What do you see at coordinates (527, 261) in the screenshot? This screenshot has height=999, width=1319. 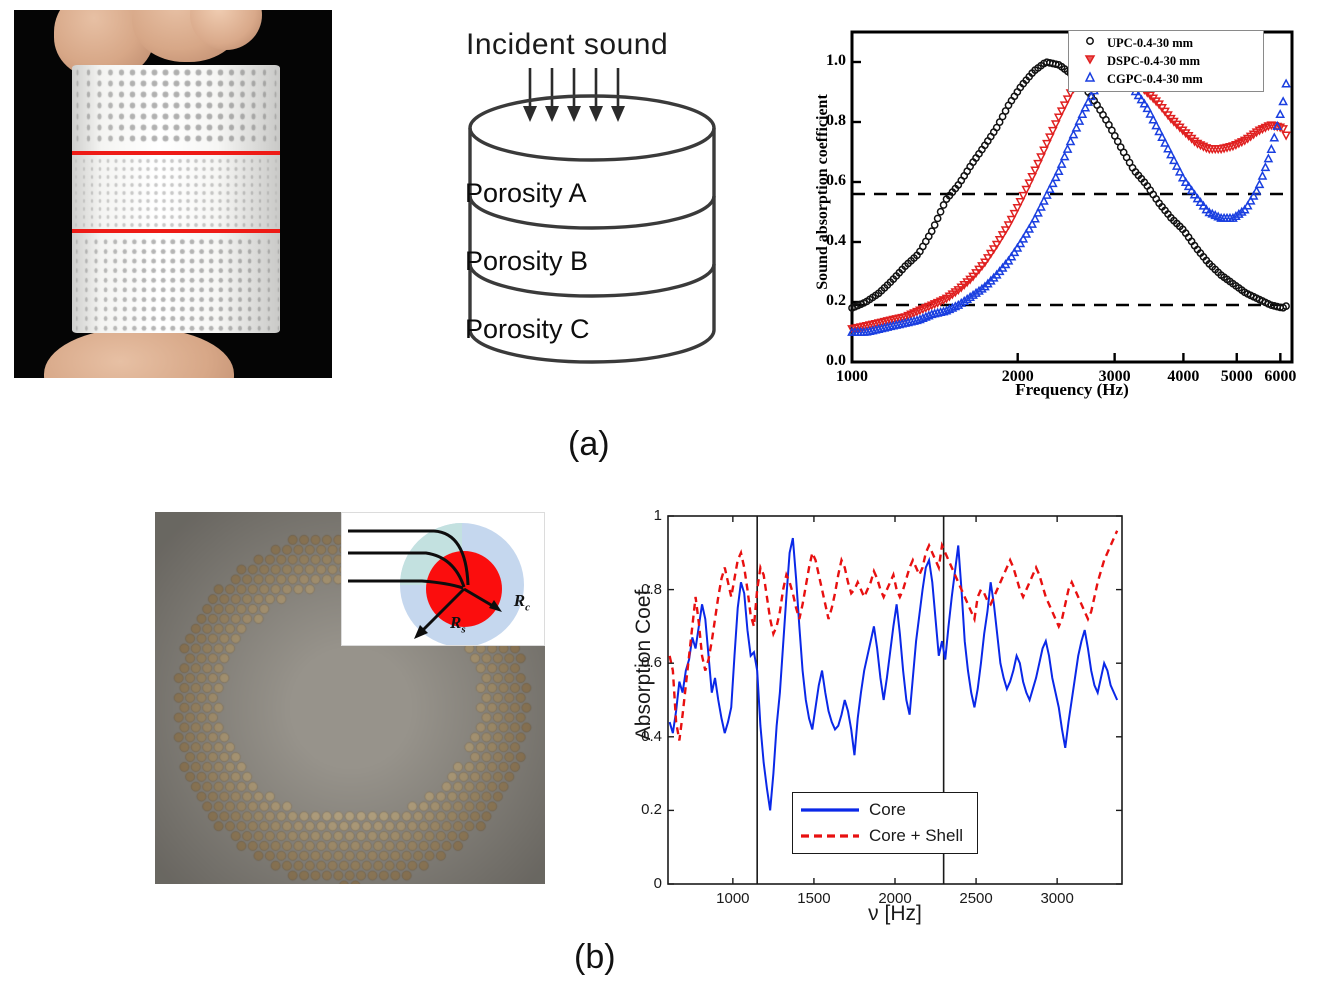 I see `porosity-b-label: Porosity B` at bounding box center [527, 261].